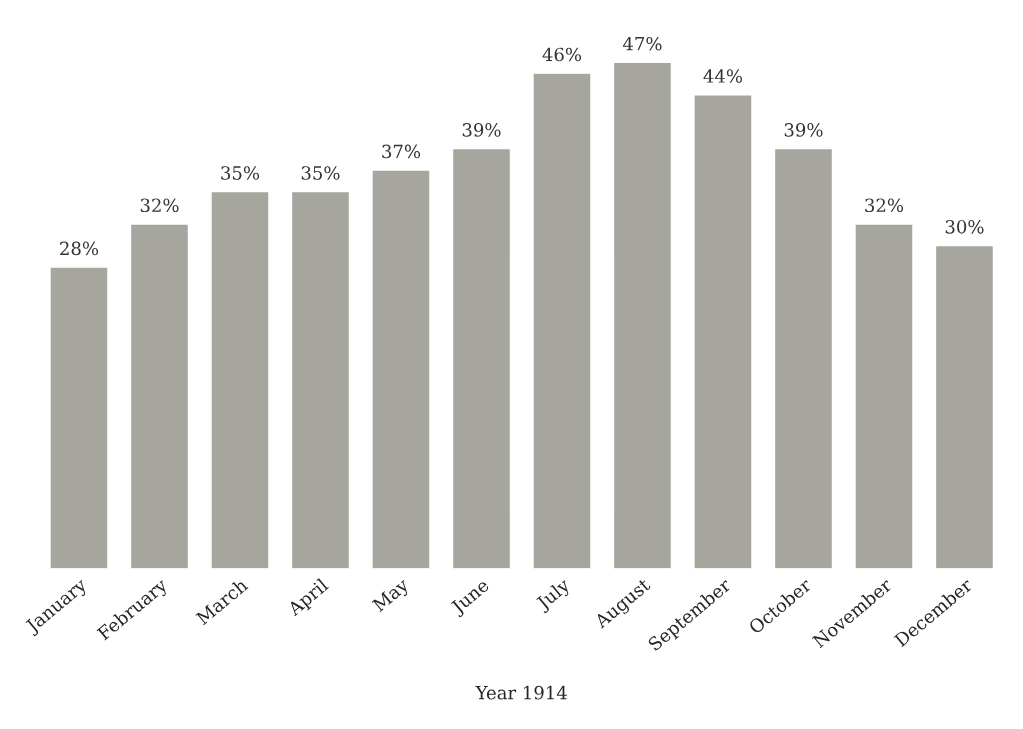 This screenshot has width=1023, height=729. What do you see at coordinates (642, 43) in the screenshot?
I see `data-label: 47%` at bounding box center [642, 43].